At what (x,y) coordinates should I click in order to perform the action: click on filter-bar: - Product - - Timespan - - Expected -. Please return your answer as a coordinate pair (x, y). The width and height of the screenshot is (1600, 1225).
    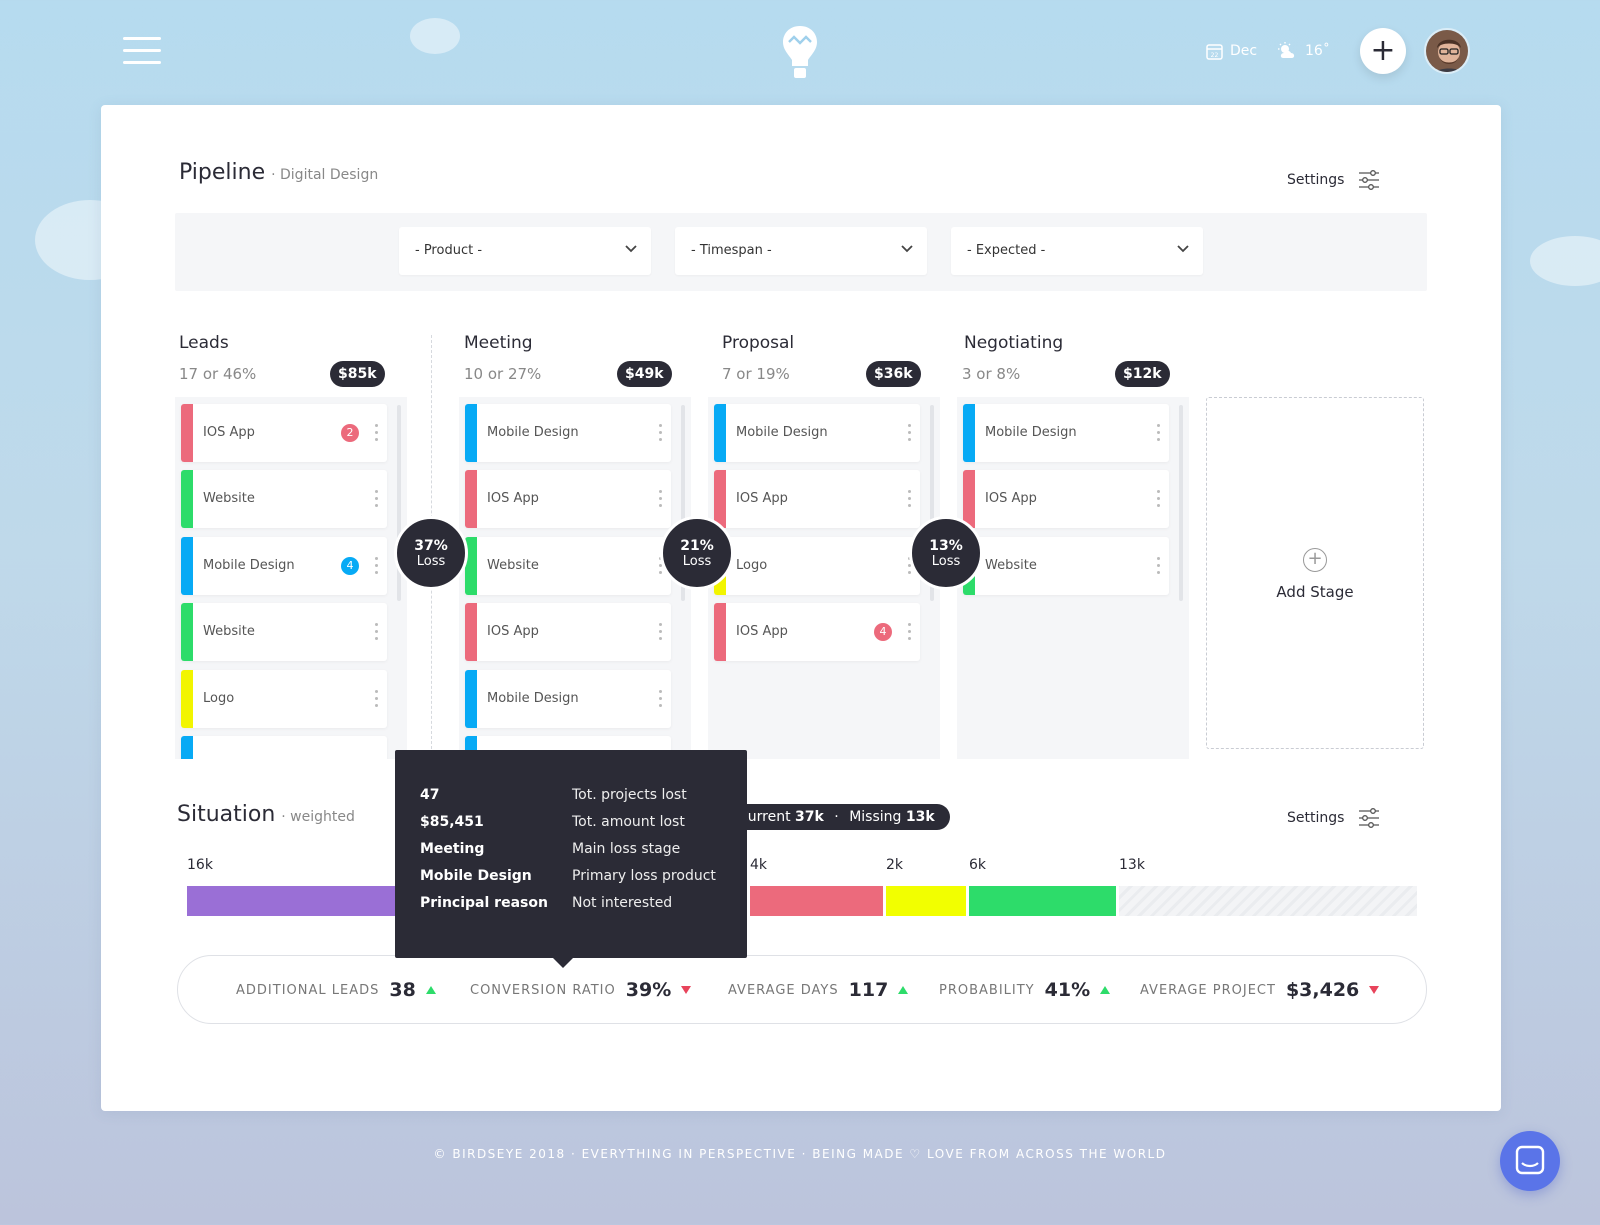
    Looking at the image, I should click on (801, 252).